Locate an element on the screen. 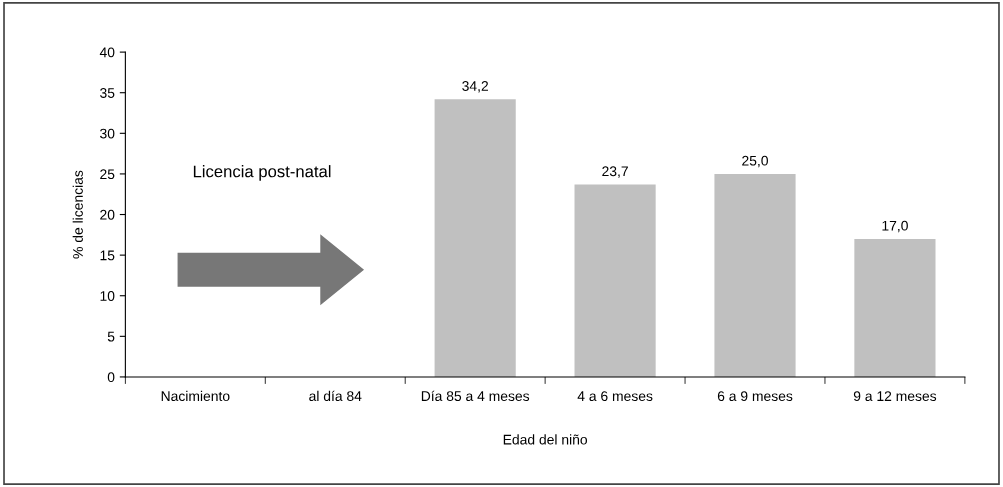 The height and width of the screenshot is (487, 1003). data-label: 17,0 is located at coordinates (895, 226).